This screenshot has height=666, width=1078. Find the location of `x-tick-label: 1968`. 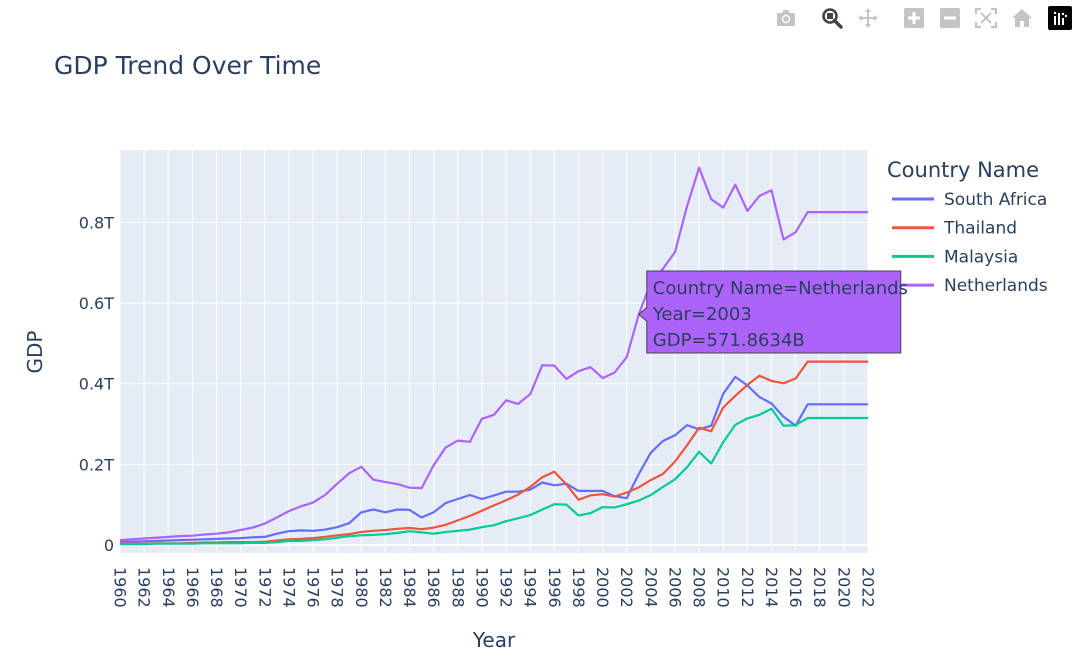

x-tick-label: 1968 is located at coordinates (216, 587).